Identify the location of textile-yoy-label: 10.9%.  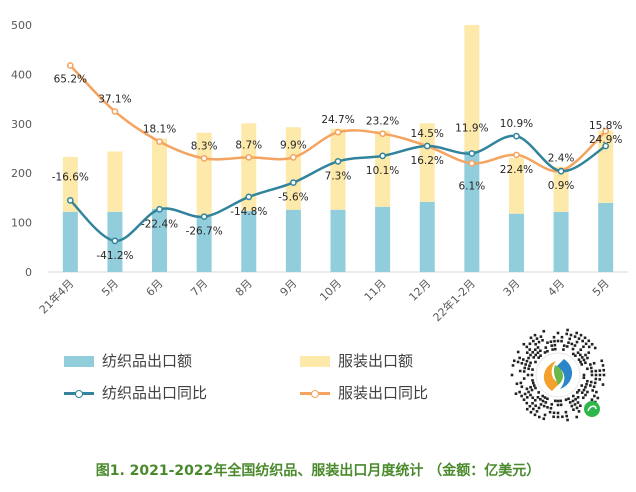
(516, 124).